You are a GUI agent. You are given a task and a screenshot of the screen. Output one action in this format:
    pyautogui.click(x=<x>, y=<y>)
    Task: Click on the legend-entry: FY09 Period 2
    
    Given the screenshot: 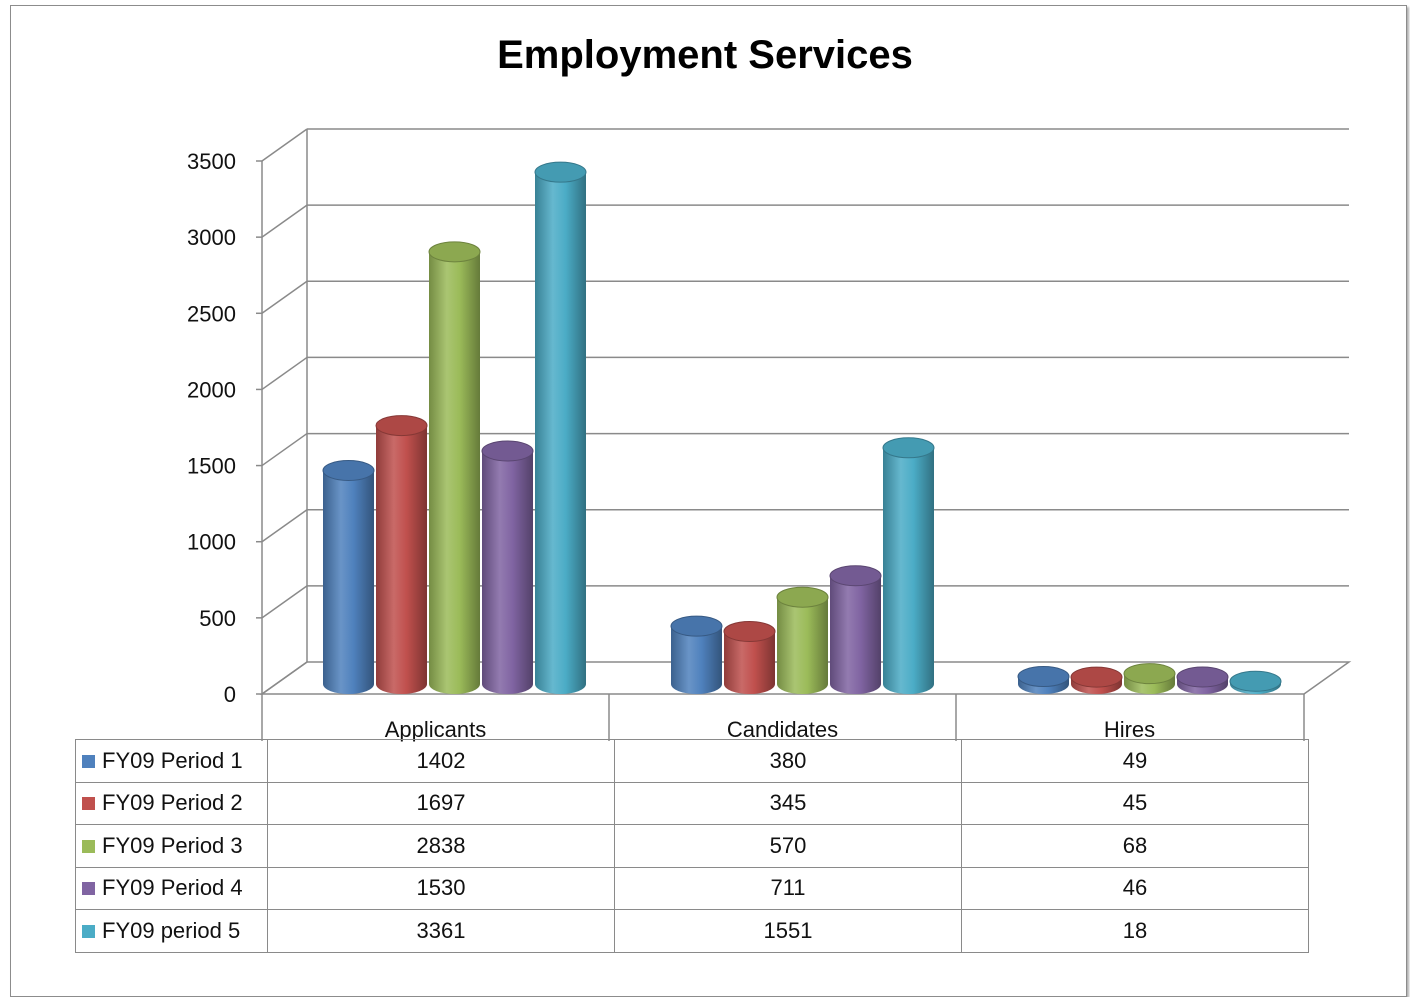 What is the action you would take?
    pyautogui.click(x=171, y=803)
    